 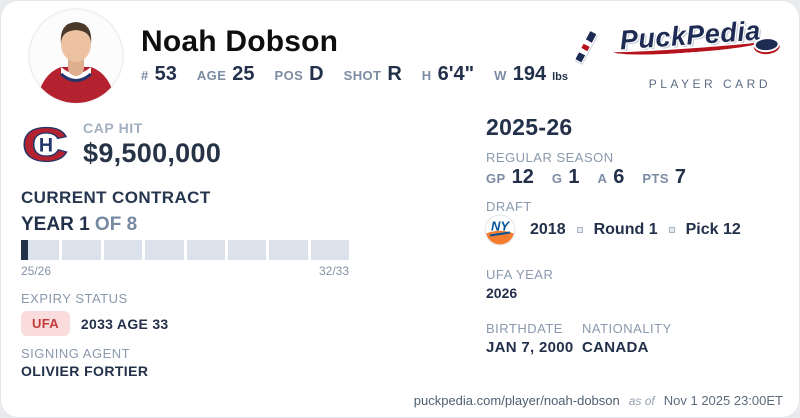 What do you see at coordinates (55, 224) in the screenshot?
I see `contract-year: YEAR 1` at bounding box center [55, 224].